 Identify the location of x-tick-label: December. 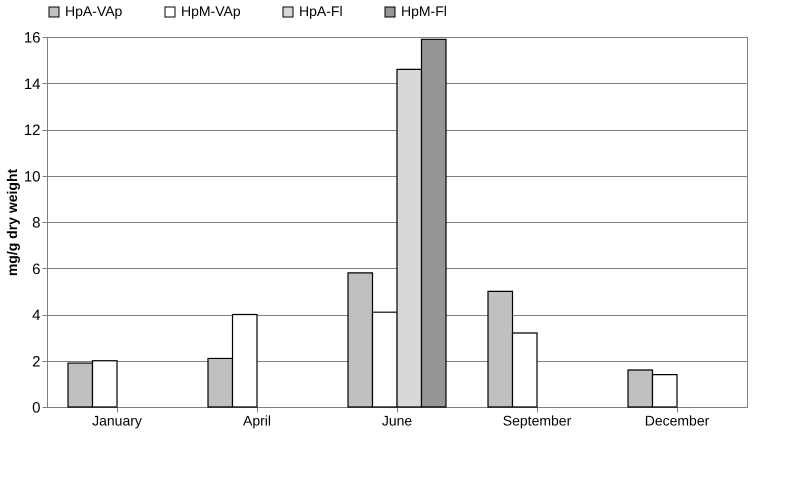
(677, 420).